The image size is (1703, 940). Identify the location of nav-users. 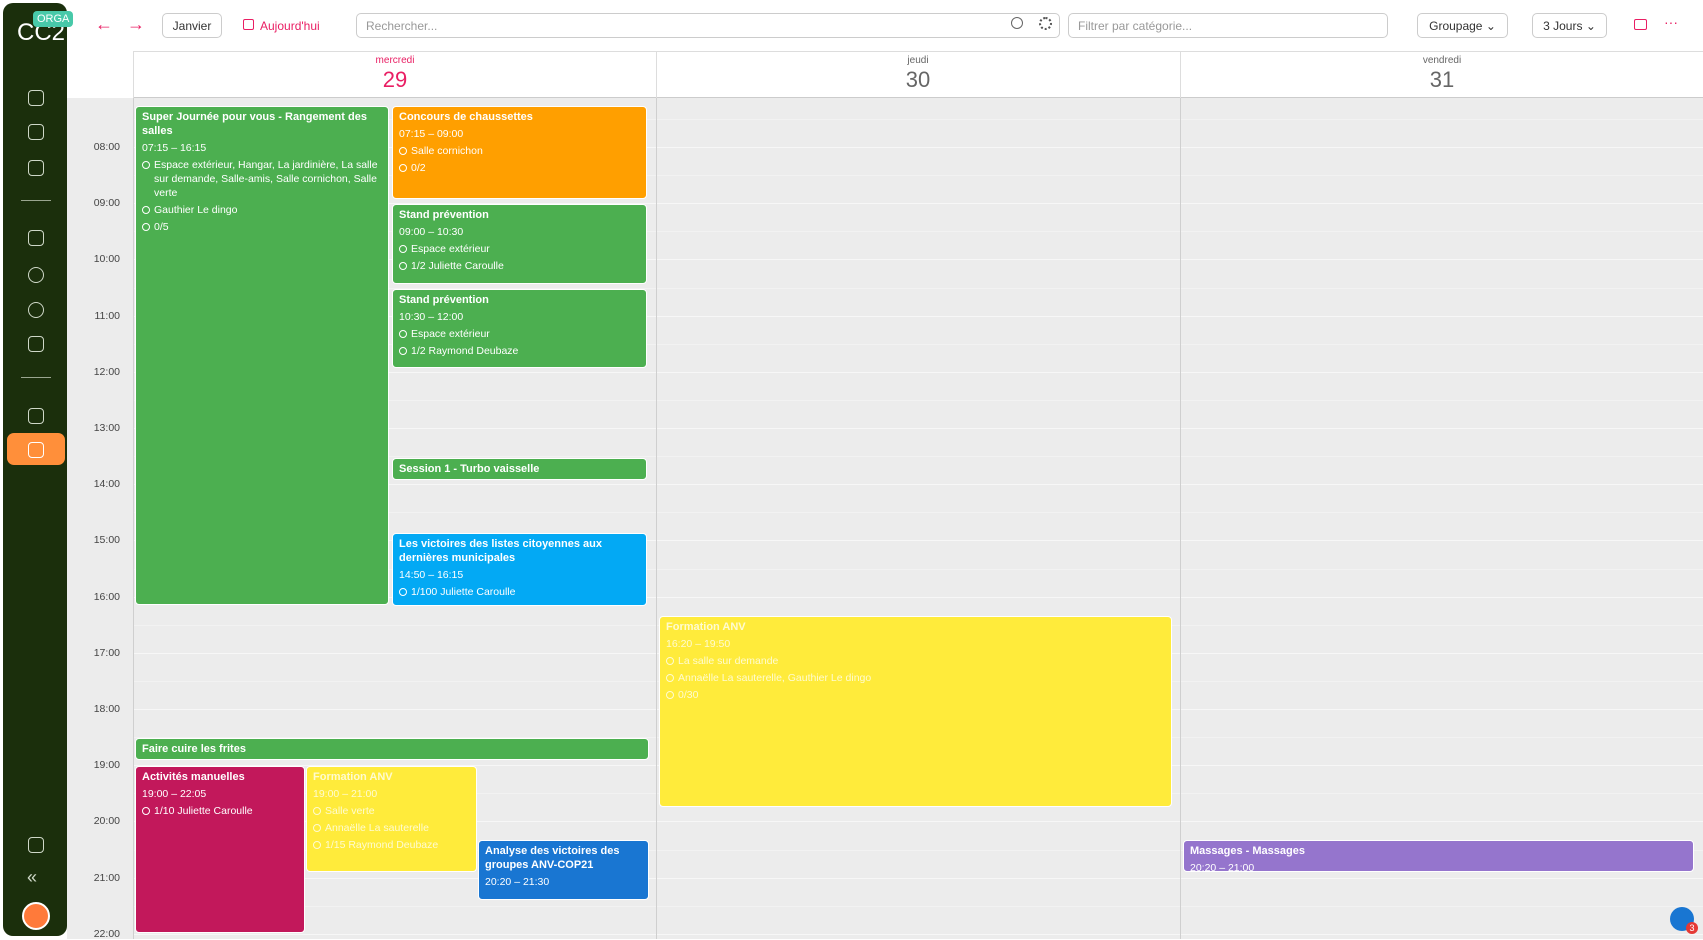
(36, 310).